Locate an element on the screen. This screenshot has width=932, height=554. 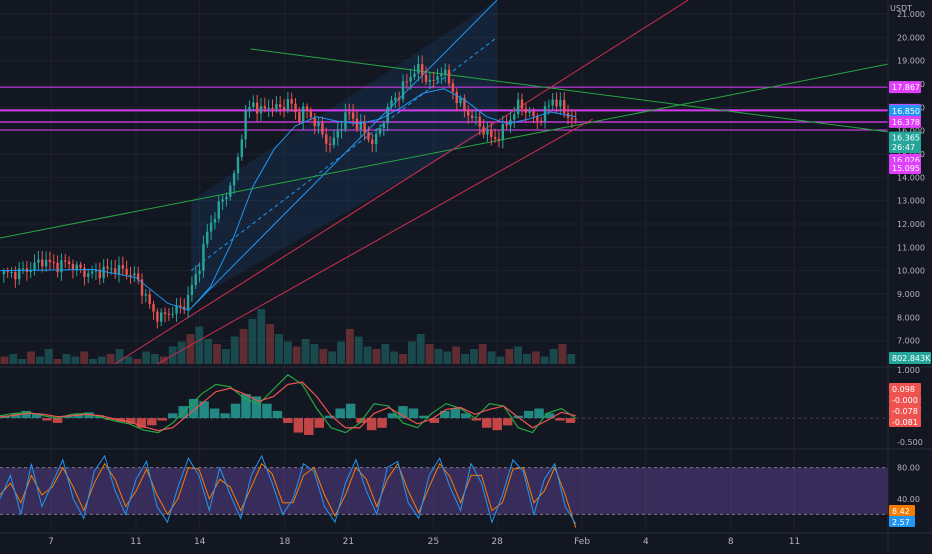
time-tick-label: 28 is located at coordinates (497, 542).